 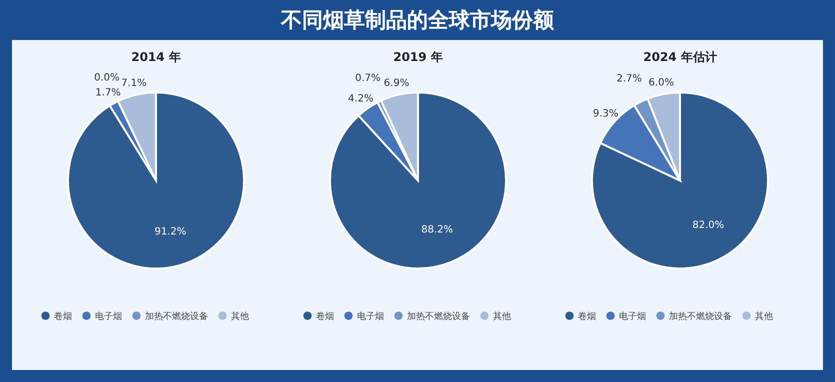 I want to click on data-label: 4.2%, so click(x=360, y=99).